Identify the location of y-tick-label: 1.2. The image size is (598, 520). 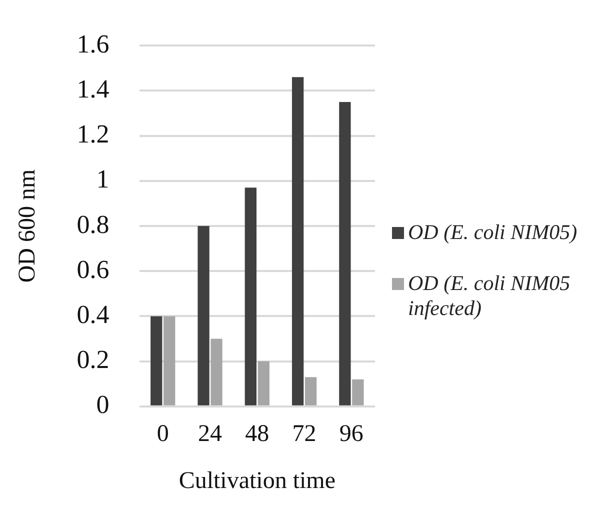
(93, 134).